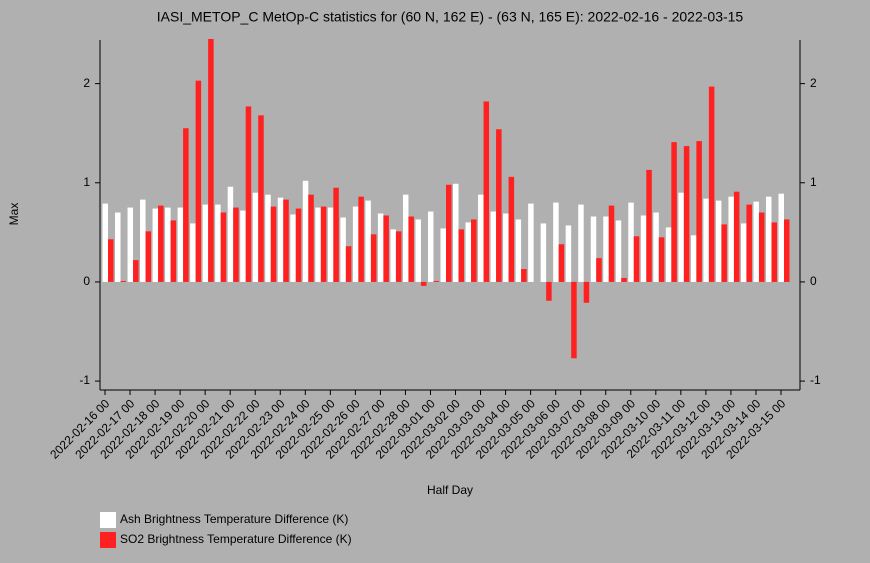  I want to click on y-tick-label: 2, so click(86, 83).